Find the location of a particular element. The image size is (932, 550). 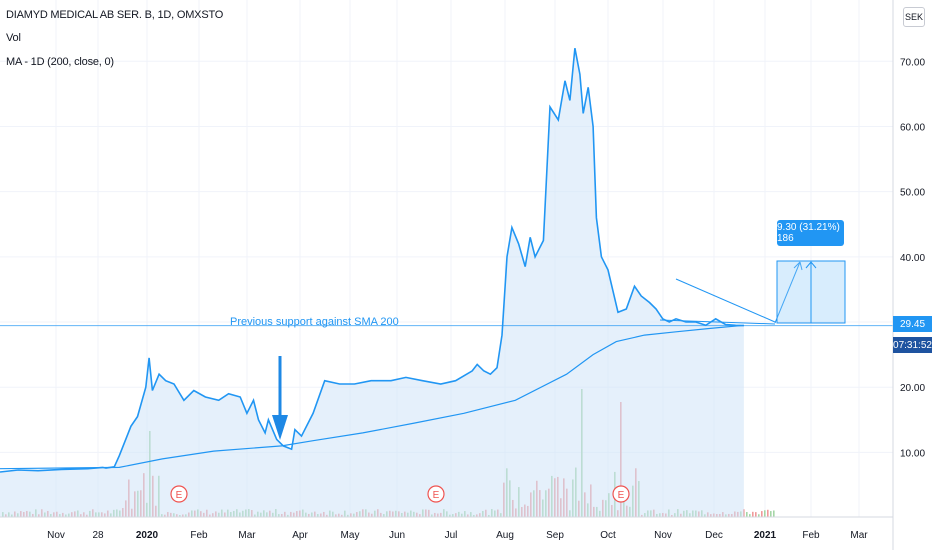

x-tick-label: Apr is located at coordinates (300, 535).